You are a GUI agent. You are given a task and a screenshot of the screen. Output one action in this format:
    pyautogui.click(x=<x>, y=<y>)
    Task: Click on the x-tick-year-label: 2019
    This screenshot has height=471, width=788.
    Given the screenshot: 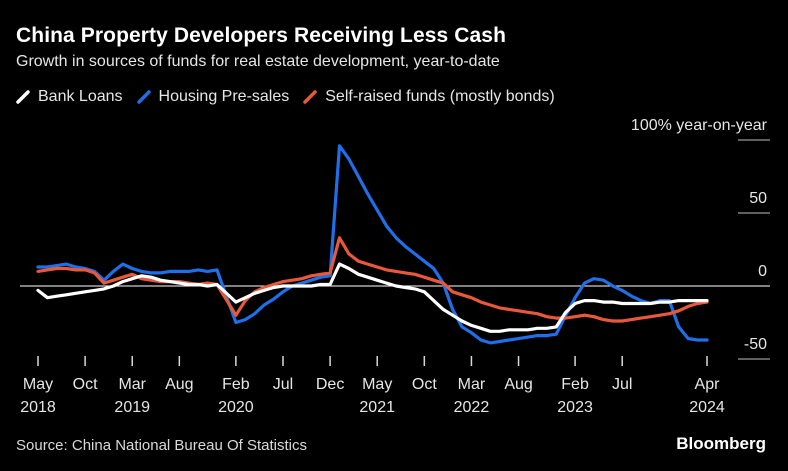 What is the action you would take?
    pyautogui.click(x=132, y=407)
    